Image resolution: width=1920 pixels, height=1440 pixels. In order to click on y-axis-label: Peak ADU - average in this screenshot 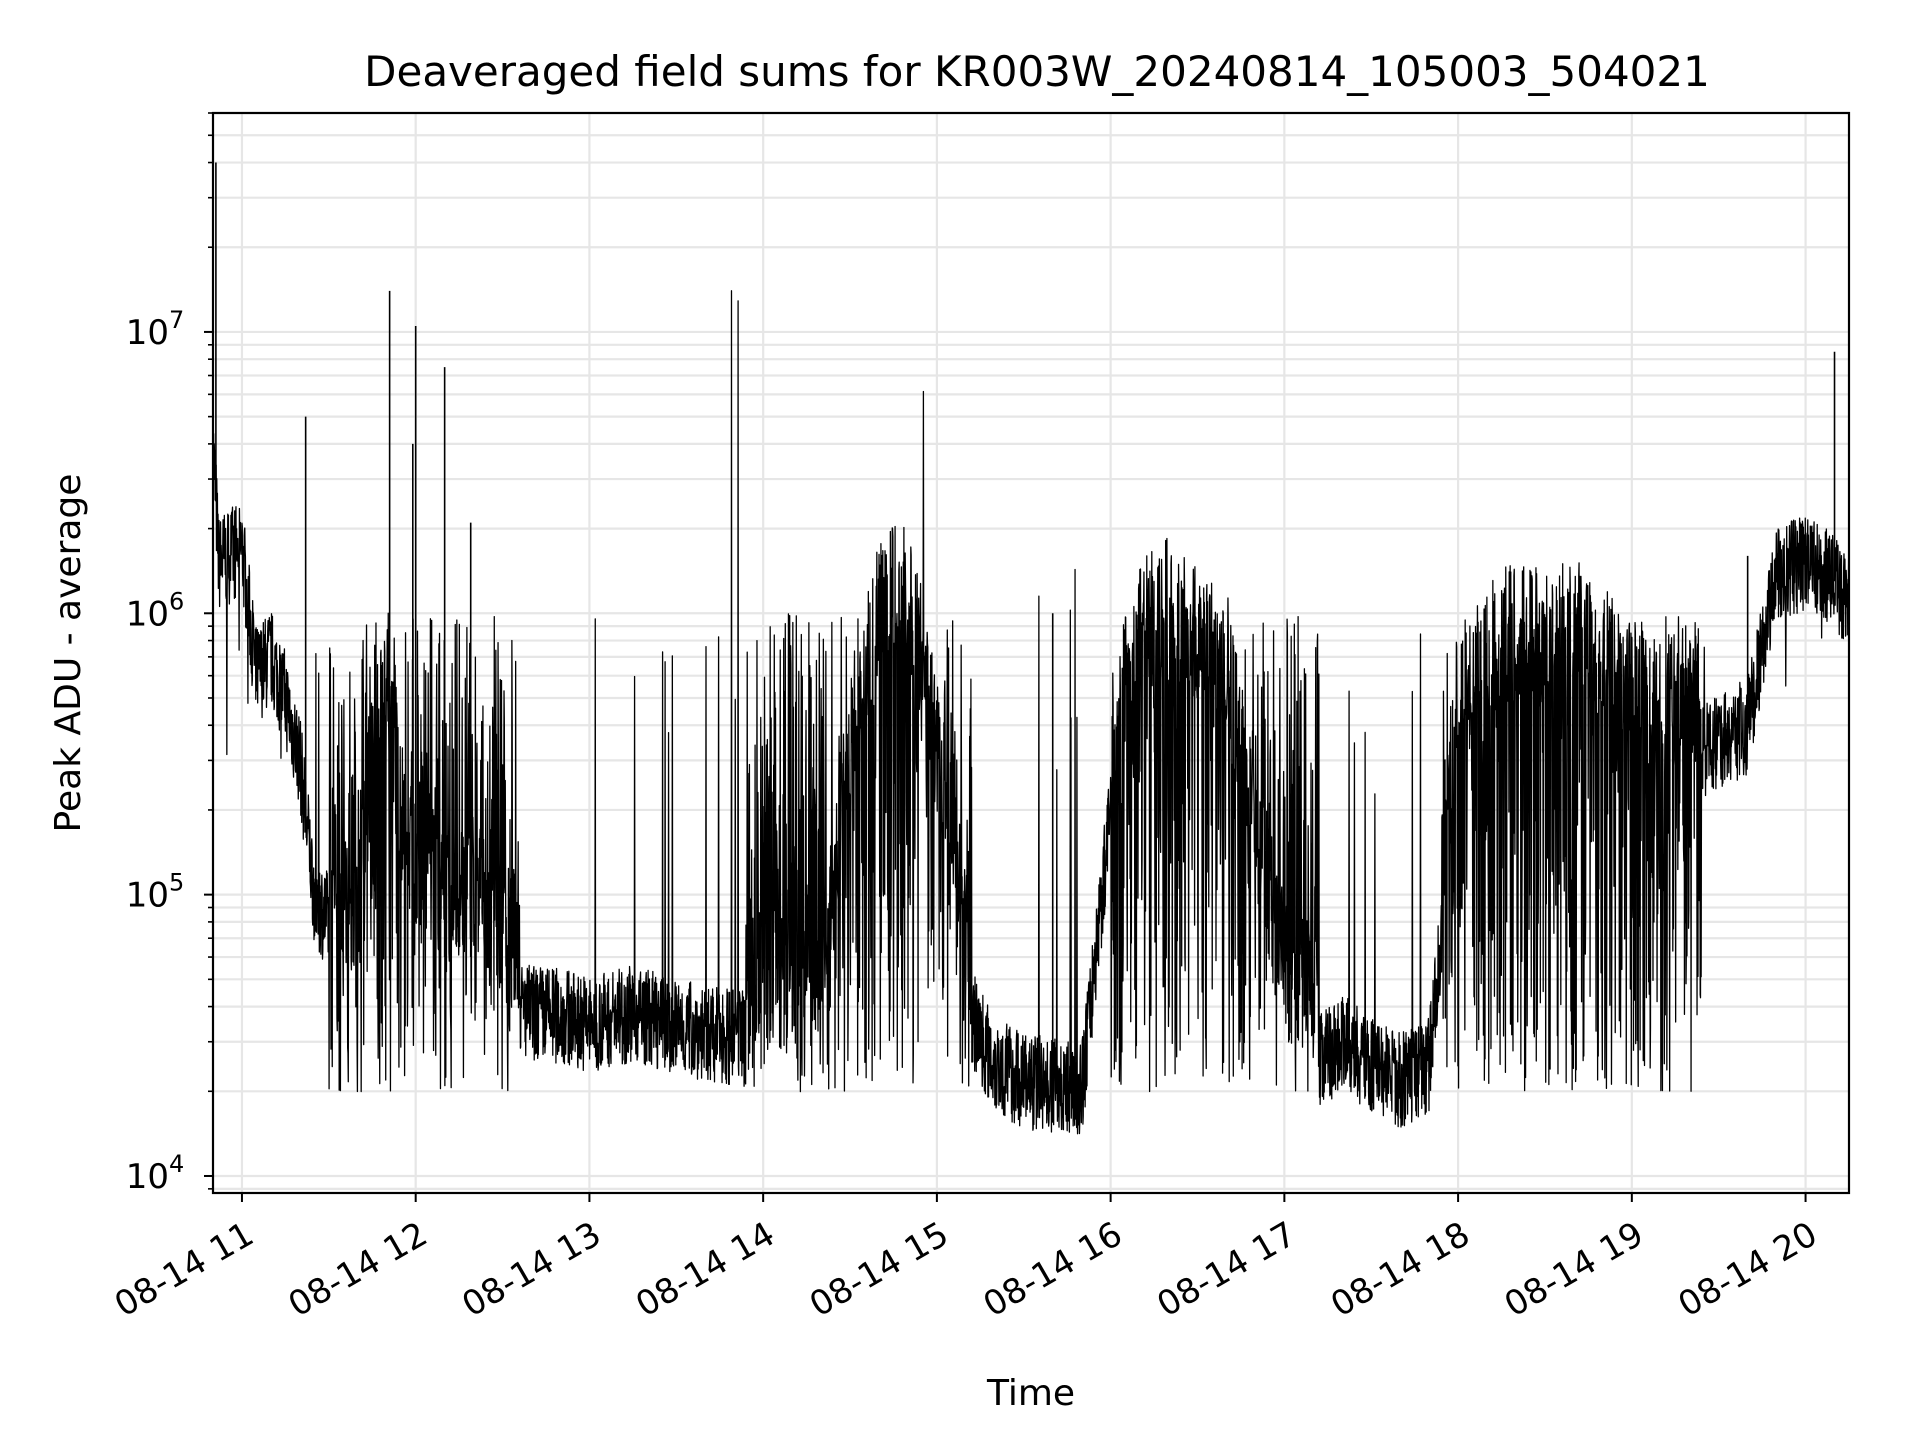, I will do `click(68, 653)`.